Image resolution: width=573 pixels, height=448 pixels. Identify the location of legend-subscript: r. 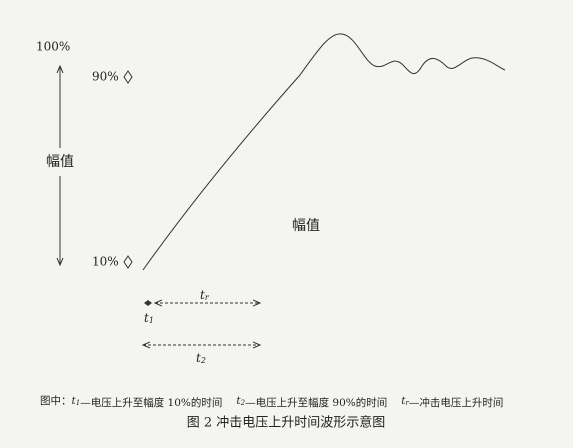
(408, 403).